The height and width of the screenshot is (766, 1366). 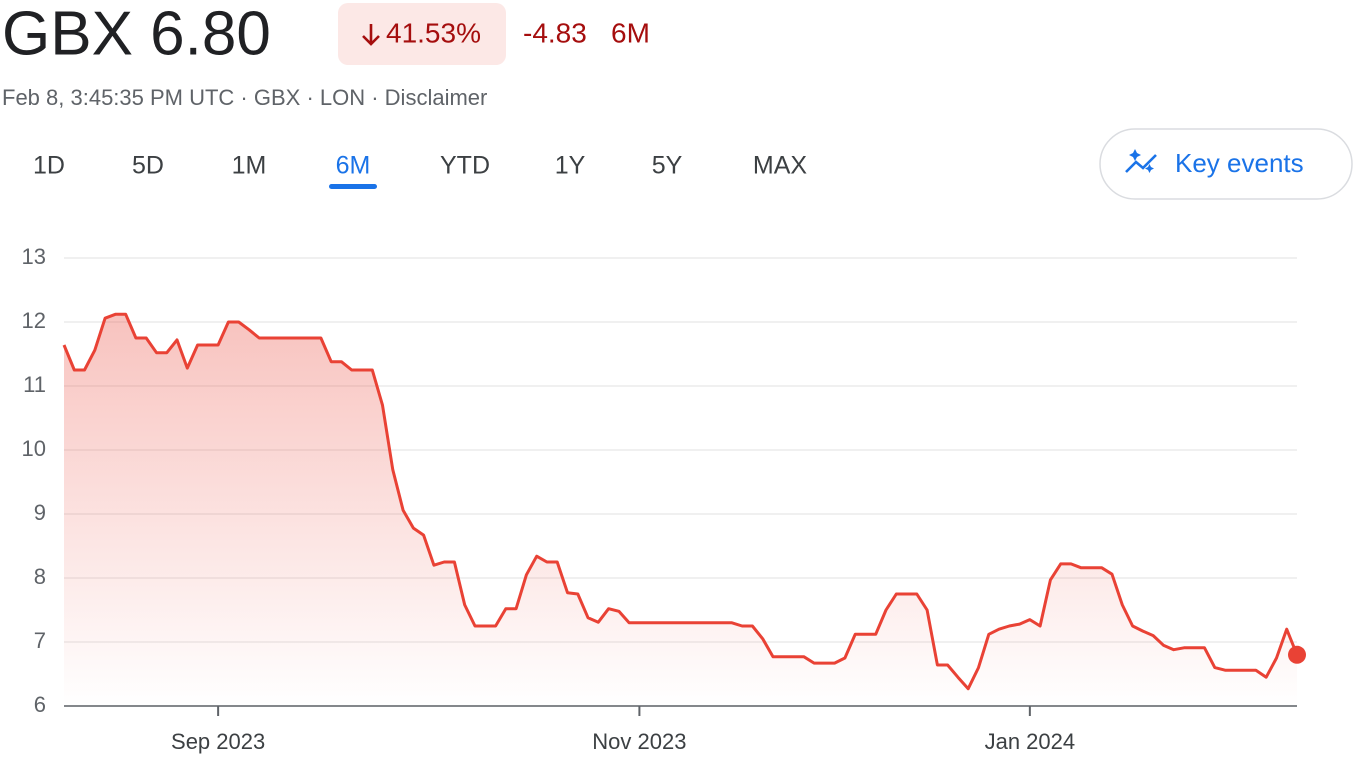 What do you see at coordinates (667, 166) in the screenshot?
I see `tab: 5Y` at bounding box center [667, 166].